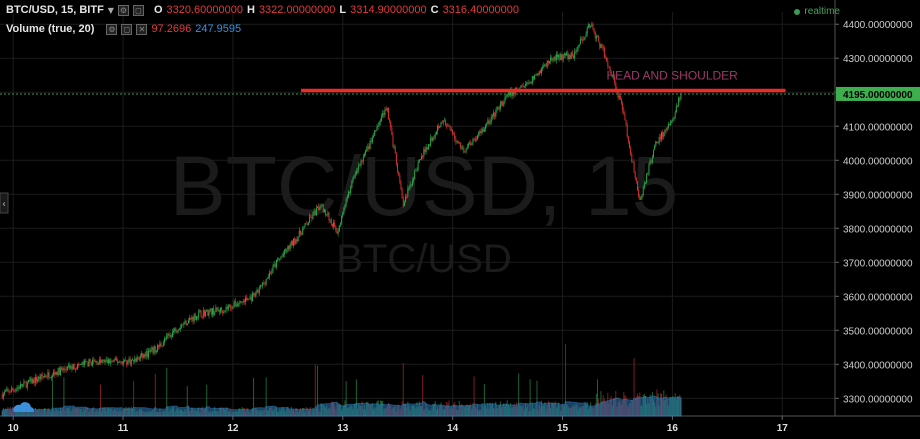 The image size is (920, 439). Describe the element at coordinates (55, 10) in the screenshot. I see `symbol-title: BTC/USD, 15, BITF` at that location.